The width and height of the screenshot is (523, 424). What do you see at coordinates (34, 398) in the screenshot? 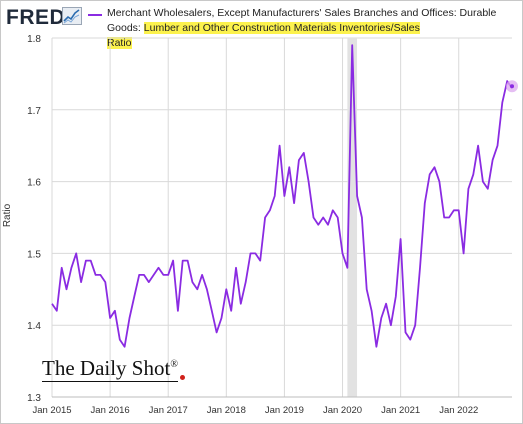
I see `y-tick-label: 1.3` at bounding box center [34, 398].